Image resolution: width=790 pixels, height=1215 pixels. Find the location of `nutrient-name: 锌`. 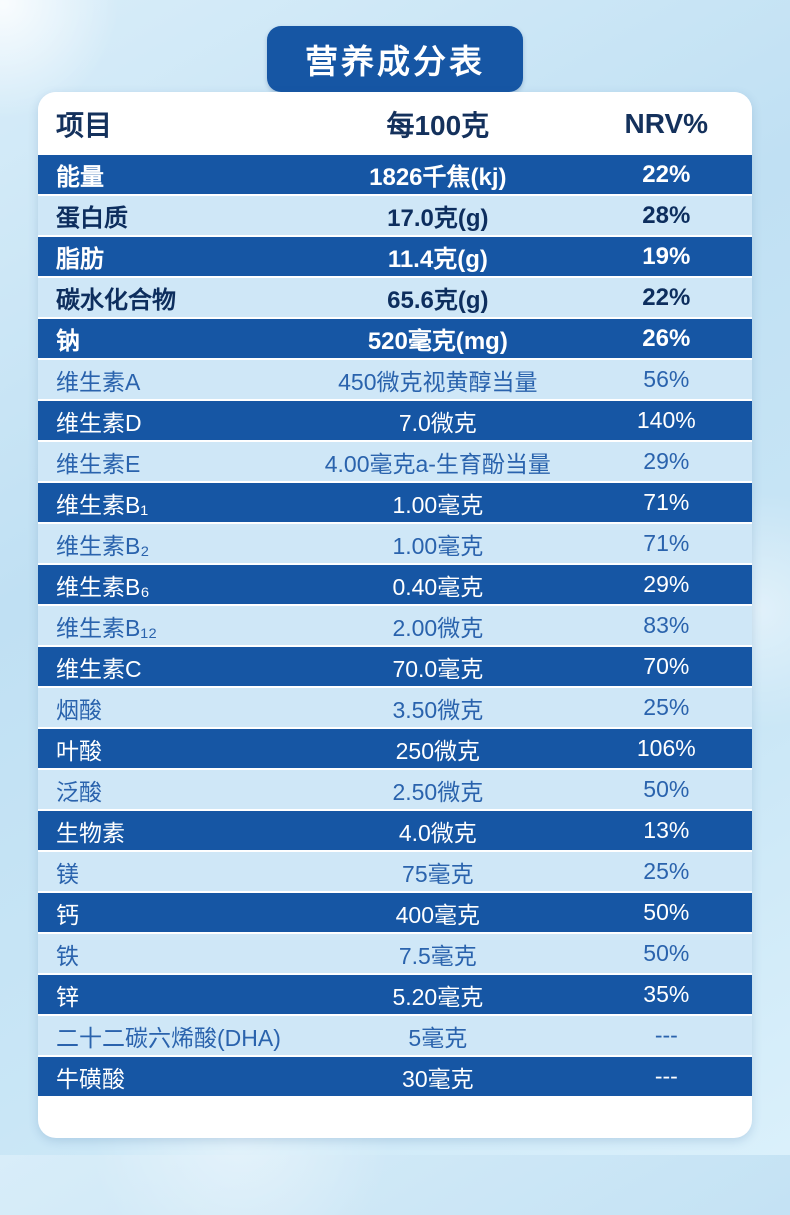

nutrient-name: 锌 is located at coordinates (67, 996).